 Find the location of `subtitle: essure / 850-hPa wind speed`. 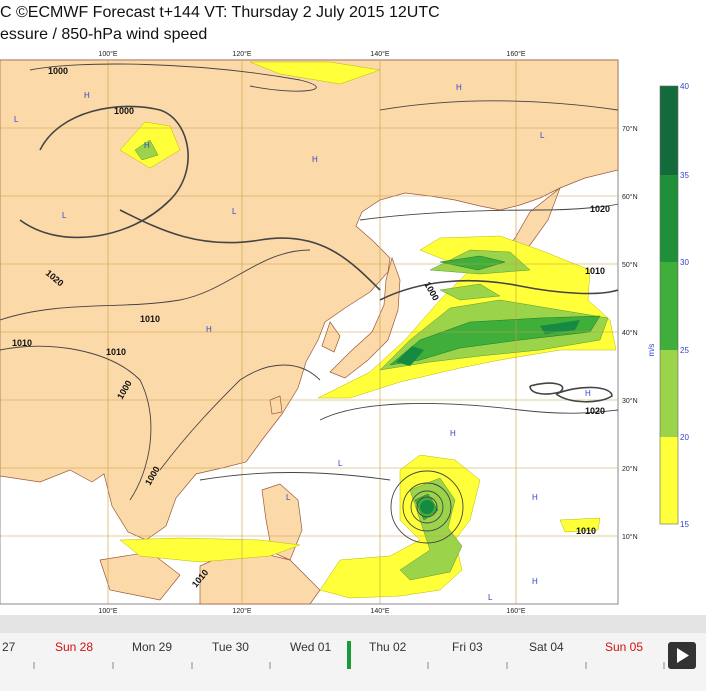

subtitle: essure / 850-hPa wind speed is located at coordinates (104, 34).